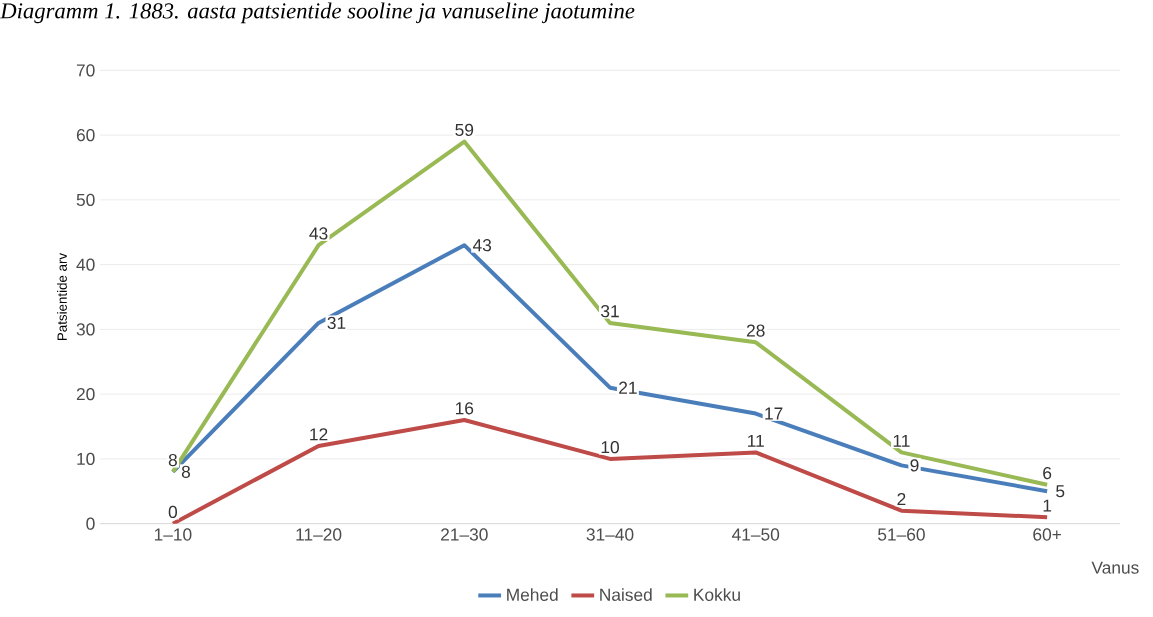 The width and height of the screenshot is (1153, 617). Describe the element at coordinates (85, 264) in the screenshot. I see `y-tick-label: 40` at that location.